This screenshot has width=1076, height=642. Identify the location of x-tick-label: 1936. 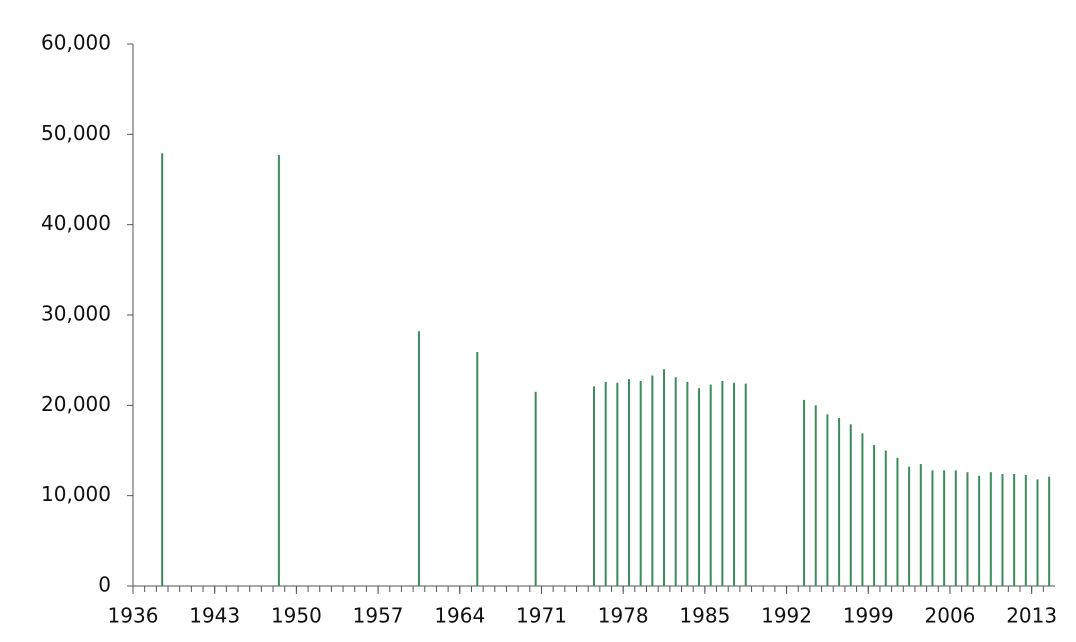
(133, 616).